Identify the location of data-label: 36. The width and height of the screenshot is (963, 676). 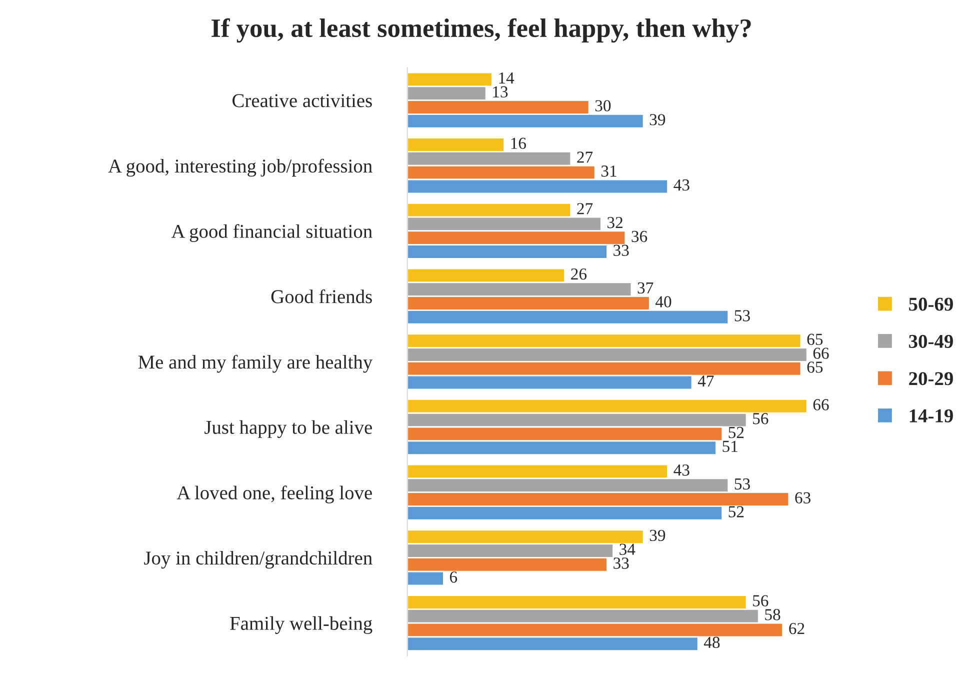
(640, 236).